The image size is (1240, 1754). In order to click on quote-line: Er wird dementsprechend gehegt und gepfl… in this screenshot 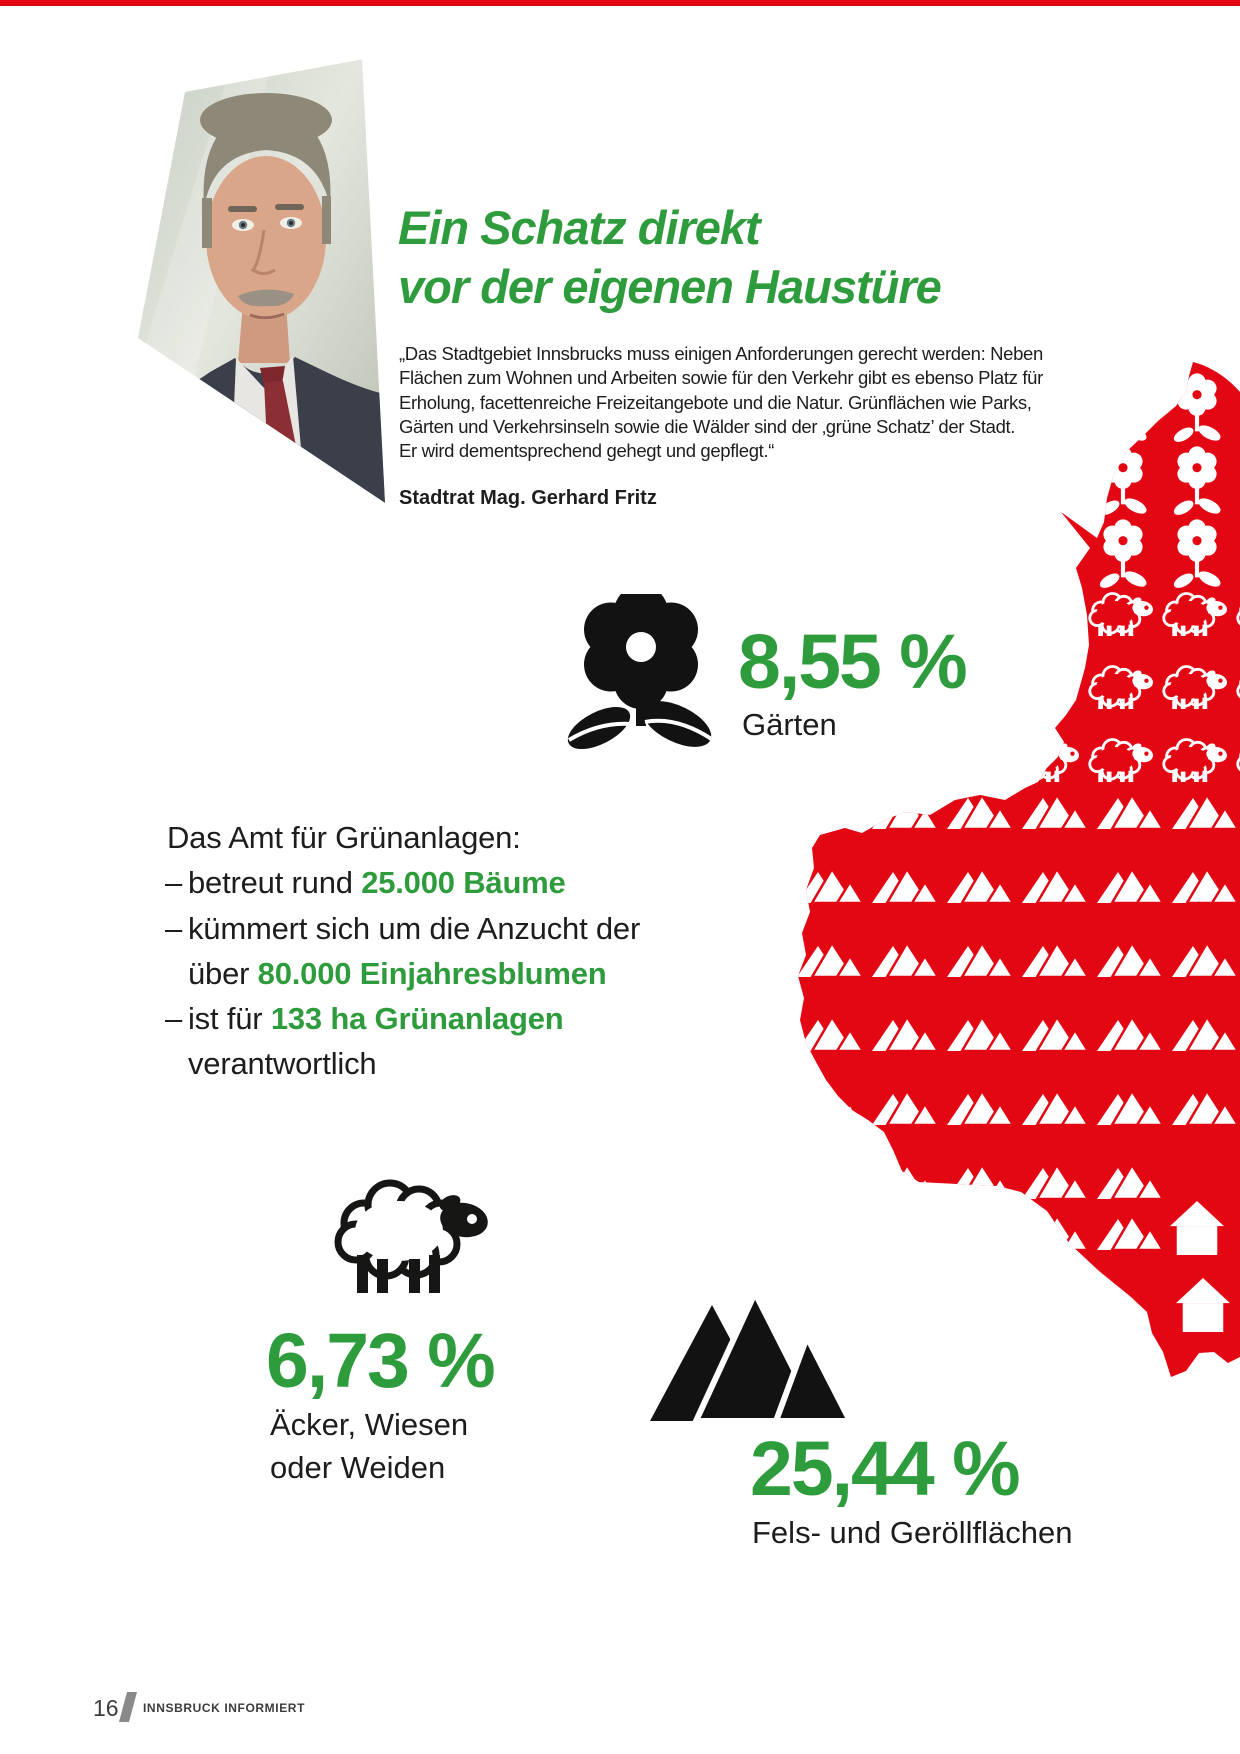, I will do `click(587, 451)`.